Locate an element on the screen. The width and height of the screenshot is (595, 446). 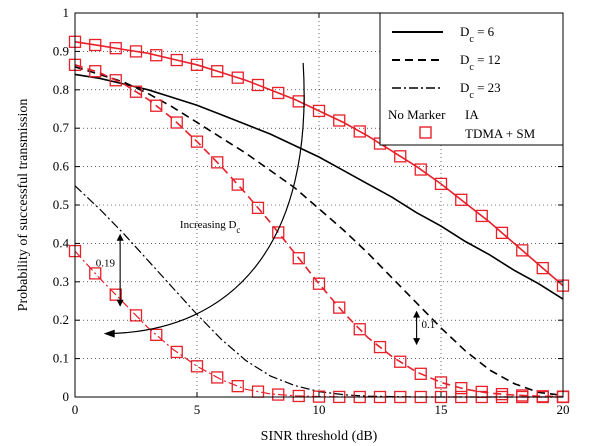
increasing-dc-label: Increasing Dc is located at coordinates (210, 227).